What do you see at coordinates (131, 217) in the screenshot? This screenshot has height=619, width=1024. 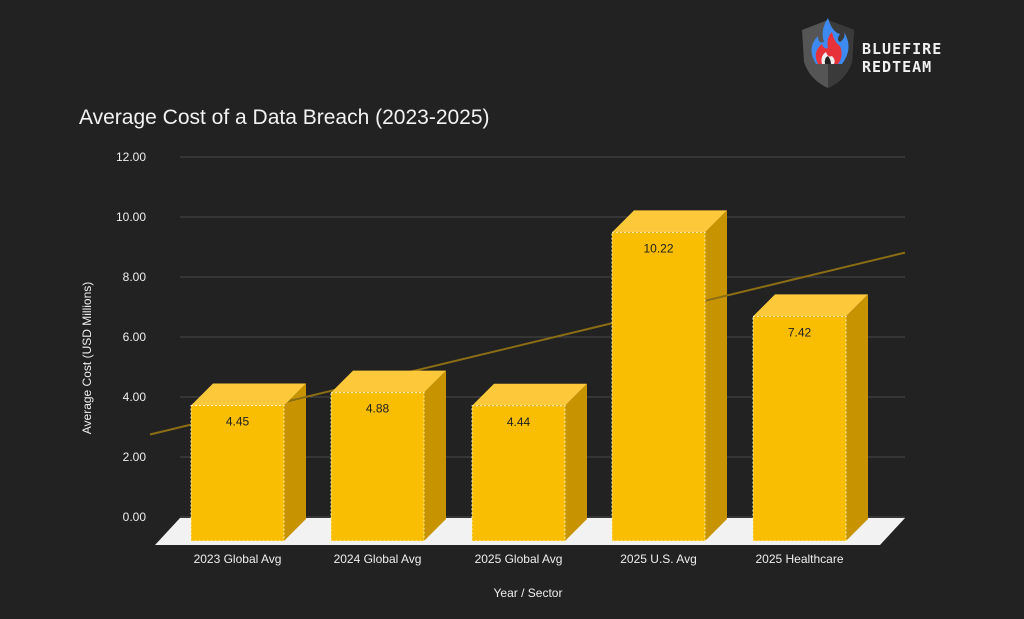 I see `y-tick-label: 10.00` at bounding box center [131, 217].